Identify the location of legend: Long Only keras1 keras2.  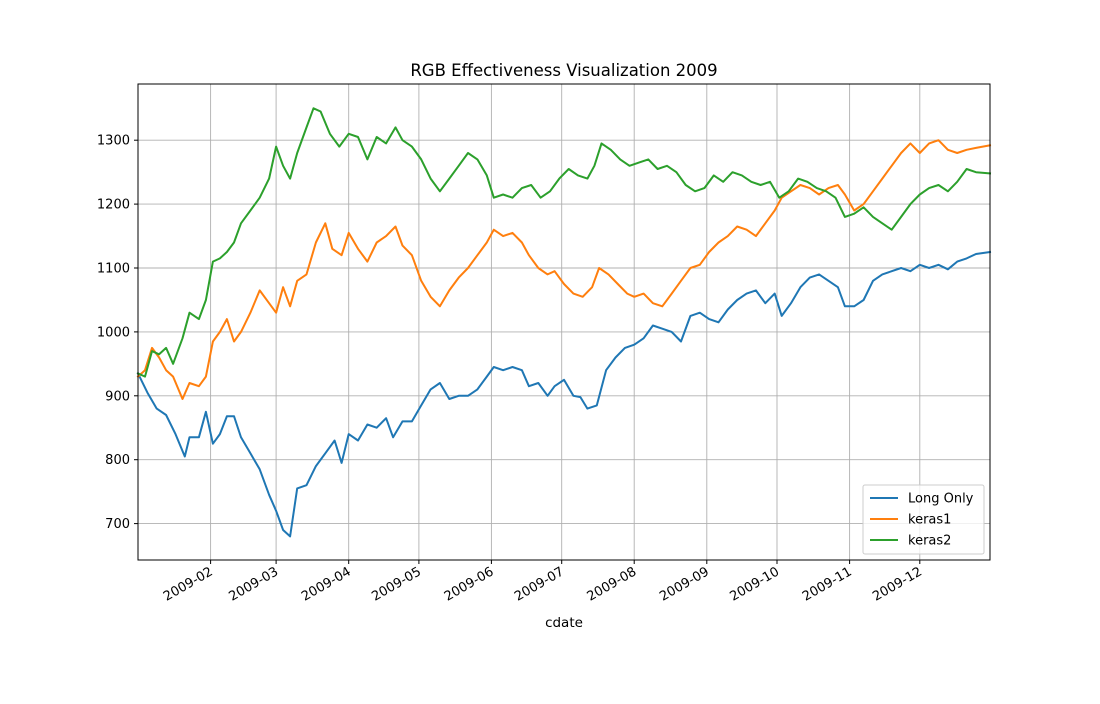
(923, 519).